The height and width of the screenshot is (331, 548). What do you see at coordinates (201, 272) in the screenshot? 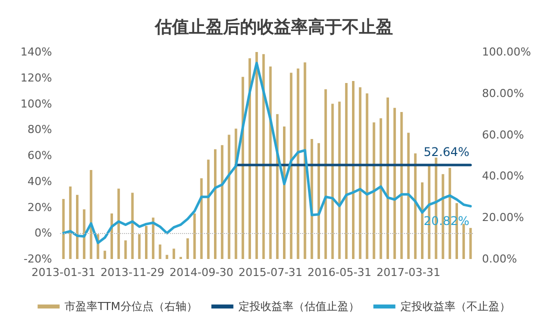
I see `x-tick-label: 2014-09-30` at bounding box center [201, 272].